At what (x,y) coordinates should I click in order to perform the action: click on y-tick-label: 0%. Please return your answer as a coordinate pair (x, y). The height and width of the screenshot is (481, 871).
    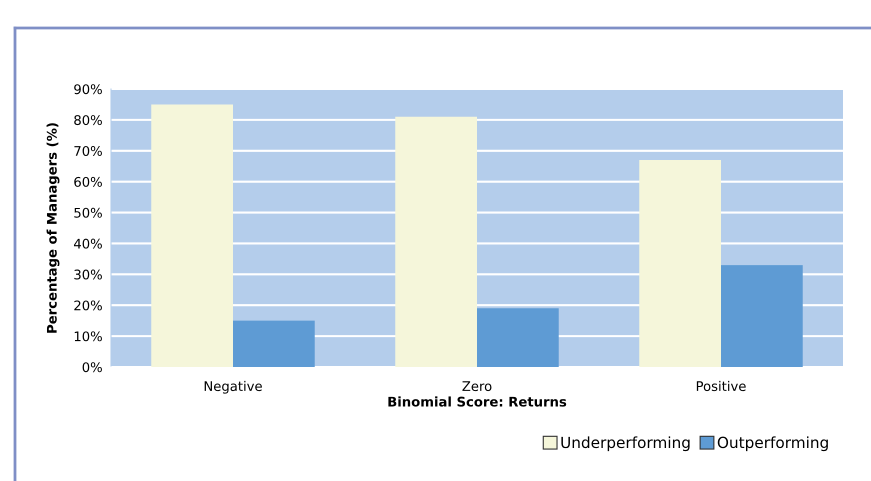
    Looking at the image, I should click on (92, 367).